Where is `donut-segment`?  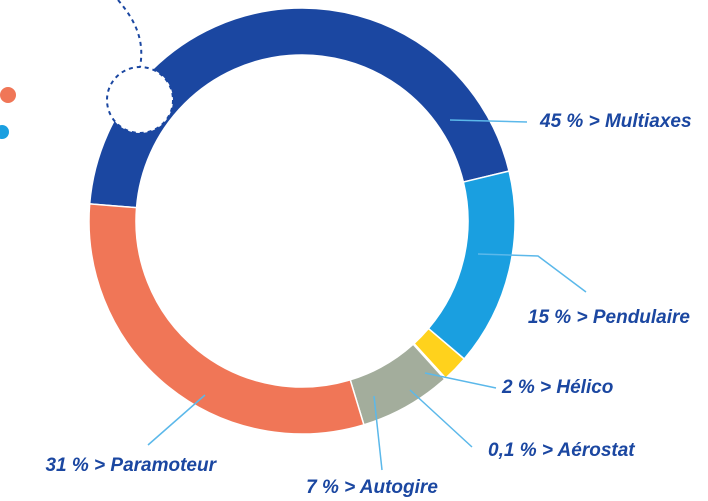
donut-segment is located at coordinates (471, 265).